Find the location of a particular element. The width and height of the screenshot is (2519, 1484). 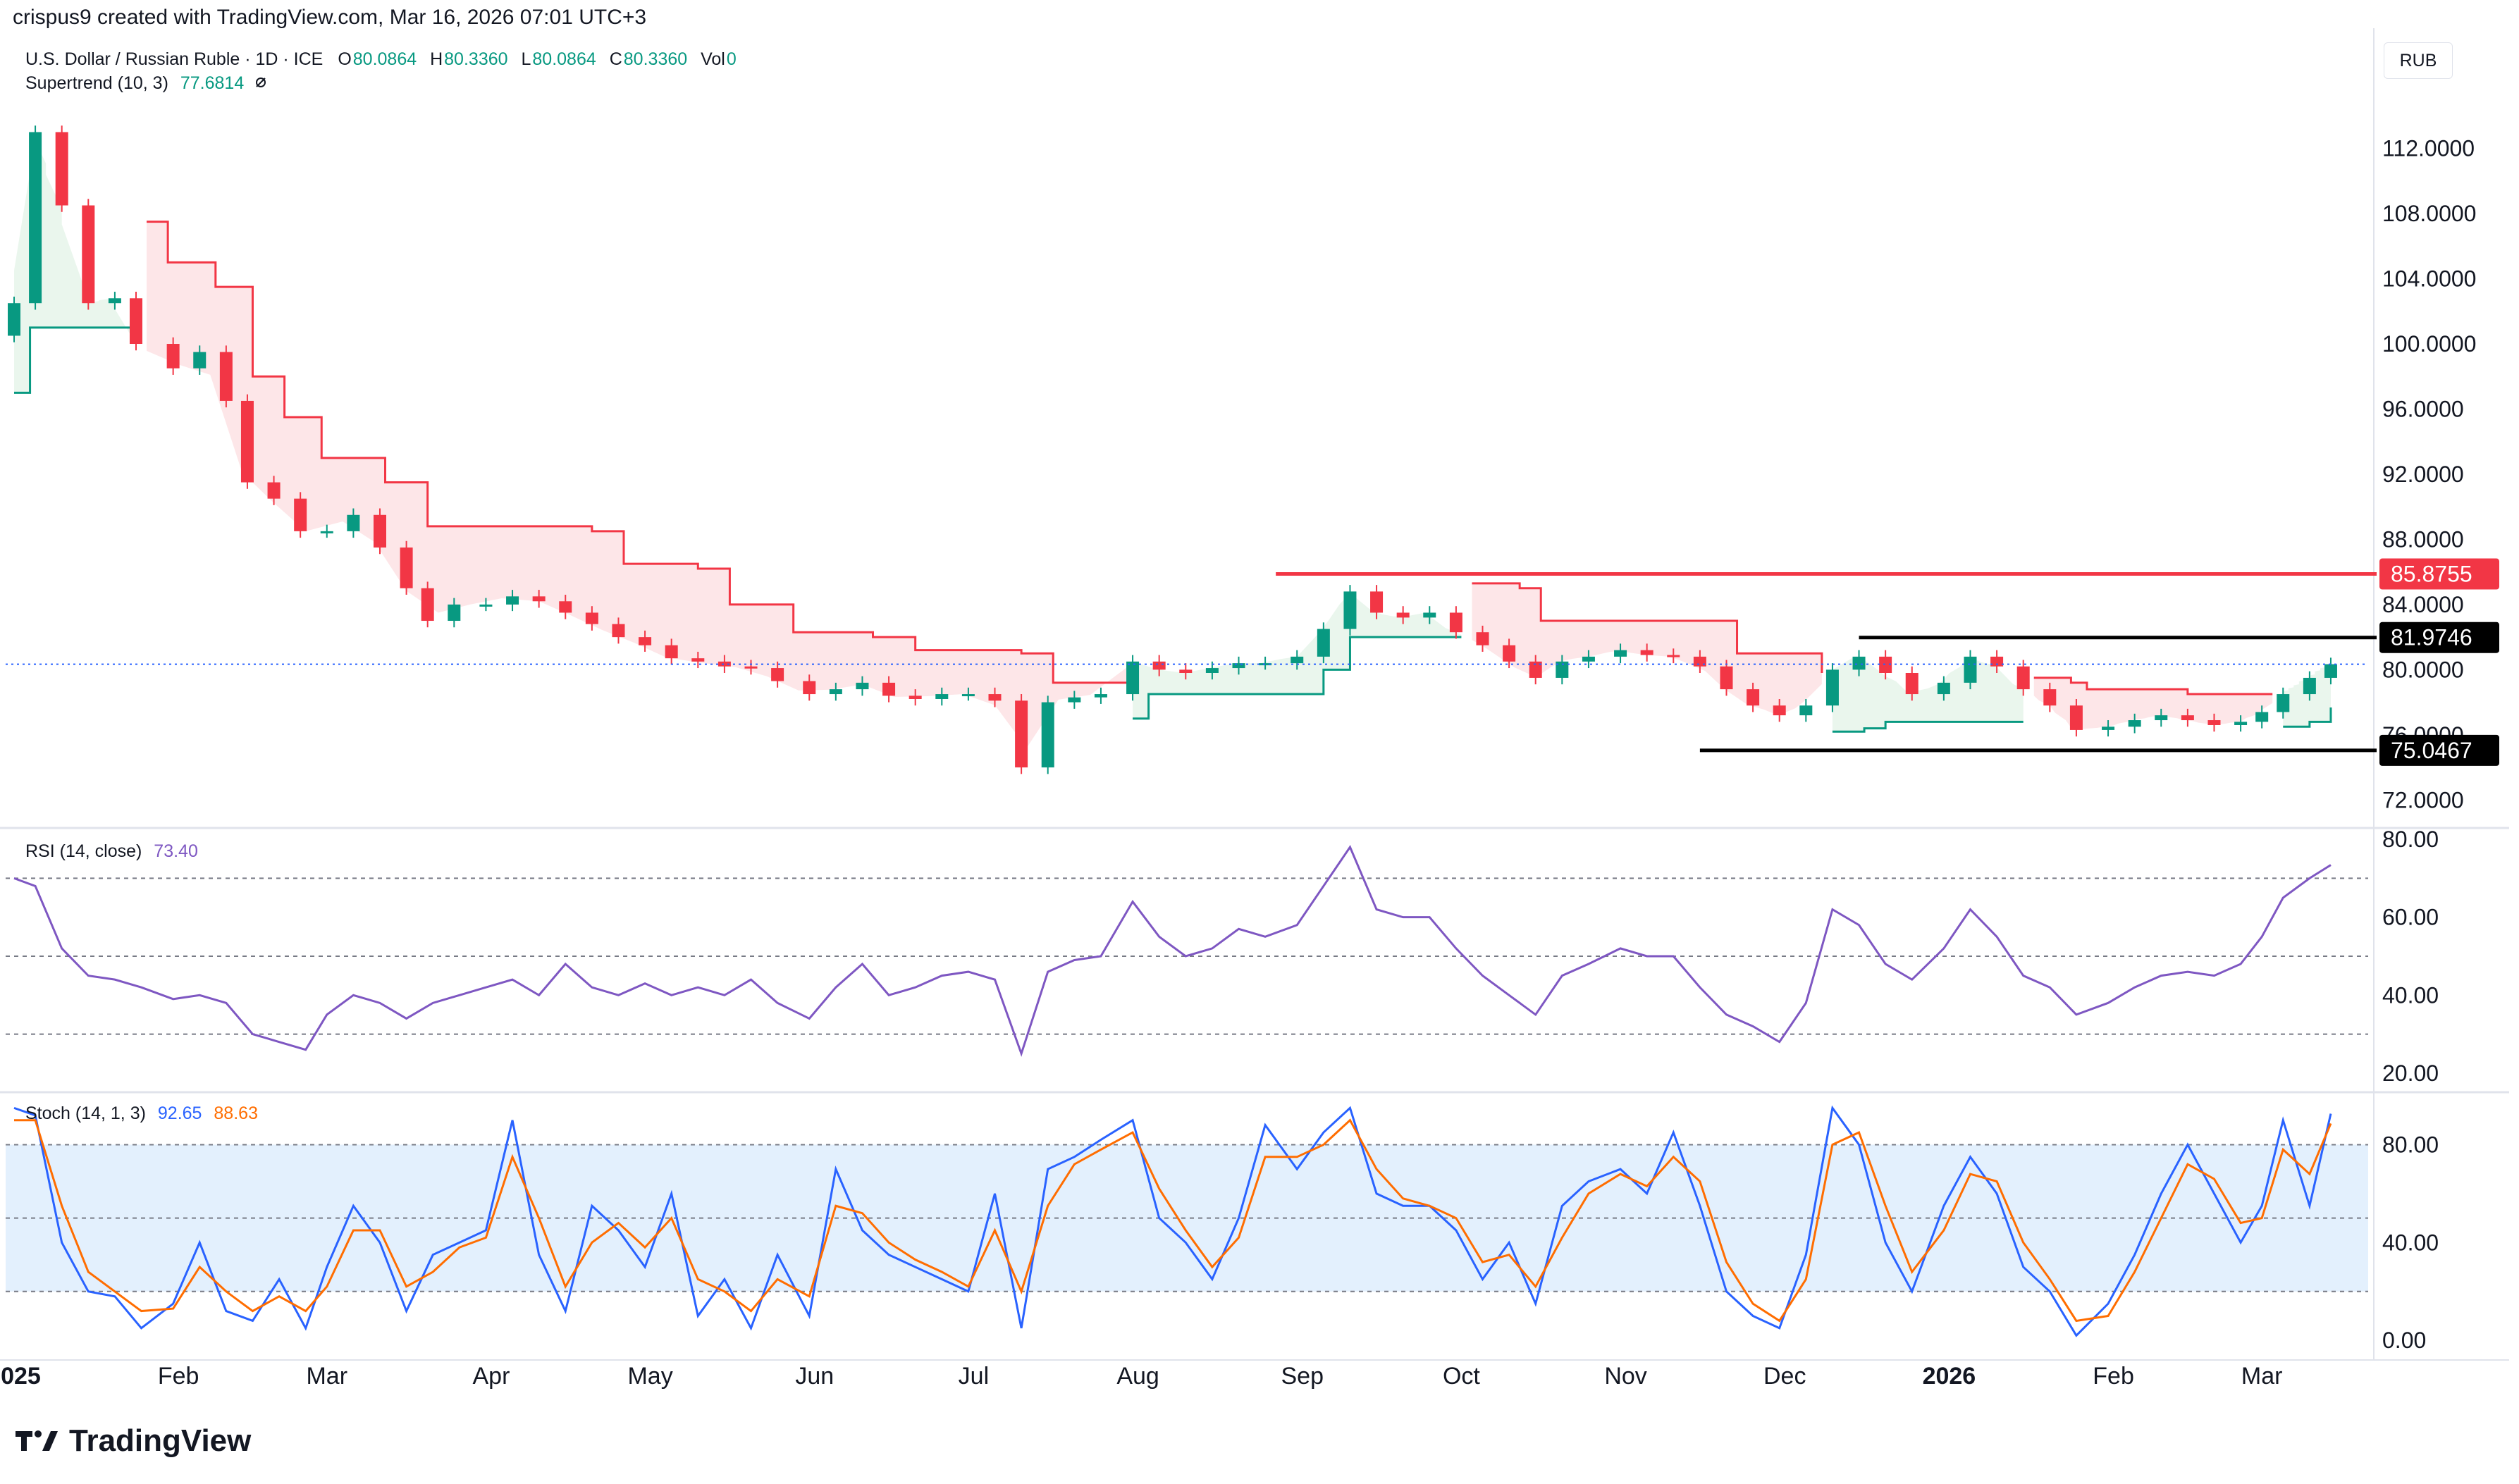

price-tick-label: 104.0000 is located at coordinates (2429, 279).